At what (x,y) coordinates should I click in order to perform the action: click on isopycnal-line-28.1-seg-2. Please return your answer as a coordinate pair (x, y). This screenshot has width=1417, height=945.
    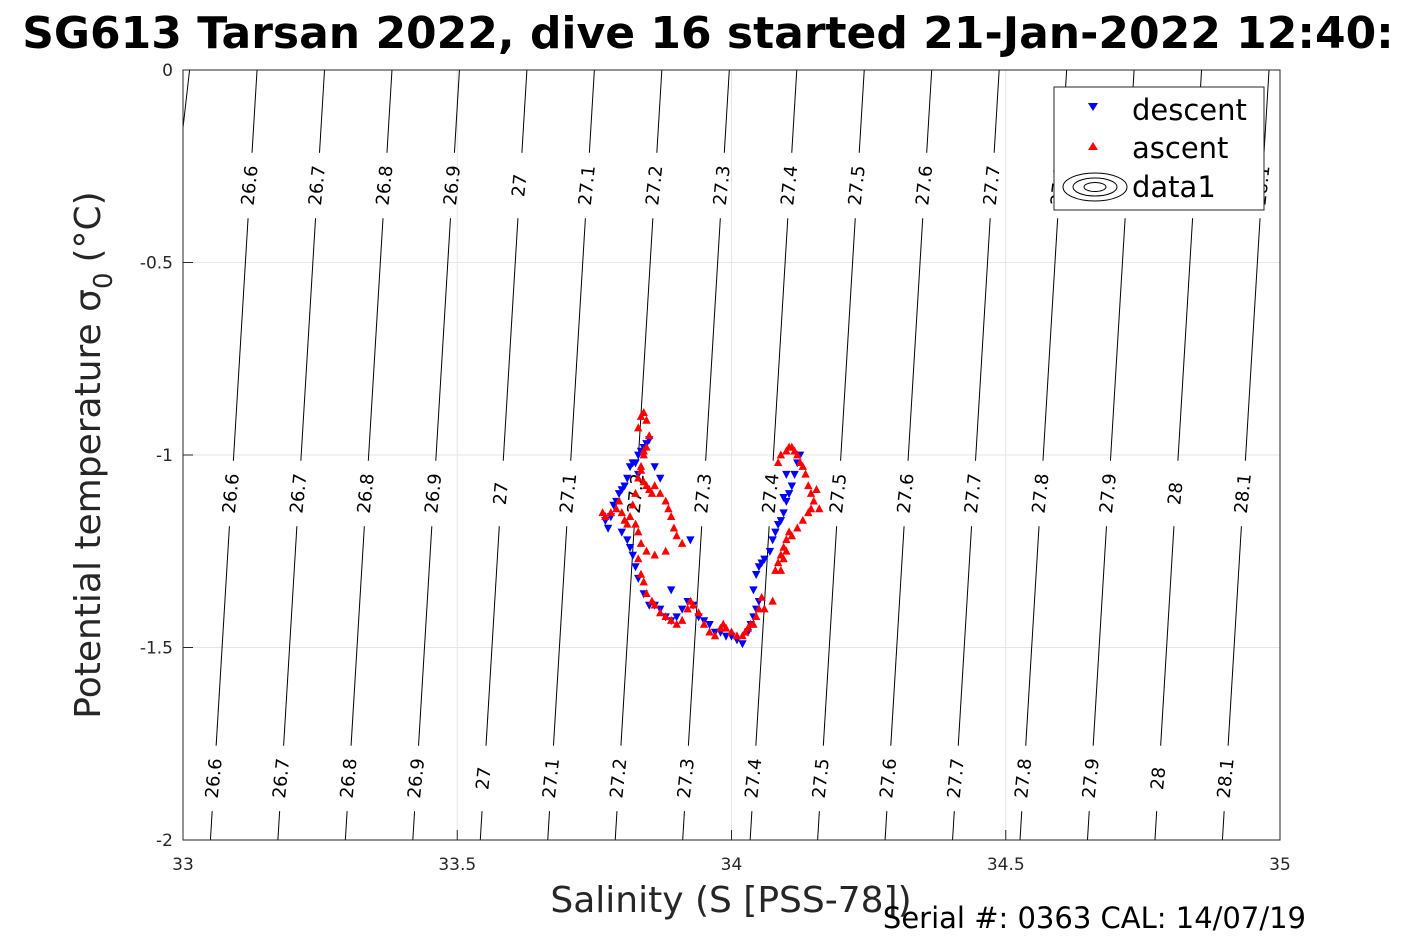
    Looking at the image, I should click on (1234, 636).